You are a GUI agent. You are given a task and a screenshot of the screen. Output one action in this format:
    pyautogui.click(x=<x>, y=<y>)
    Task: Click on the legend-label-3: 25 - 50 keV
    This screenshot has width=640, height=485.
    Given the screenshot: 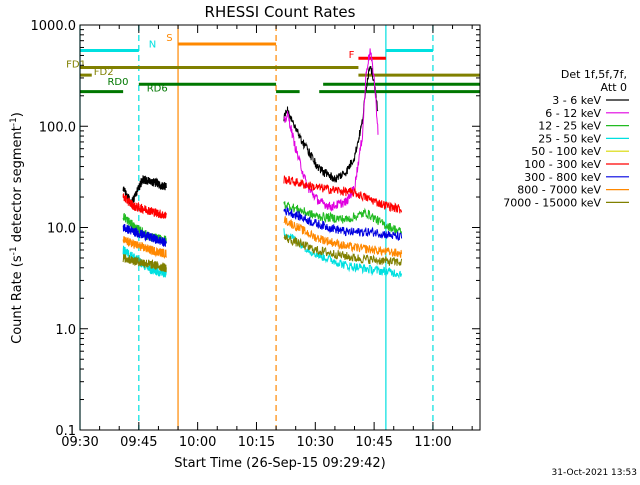 What is the action you would take?
    pyautogui.click(x=569, y=138)
    